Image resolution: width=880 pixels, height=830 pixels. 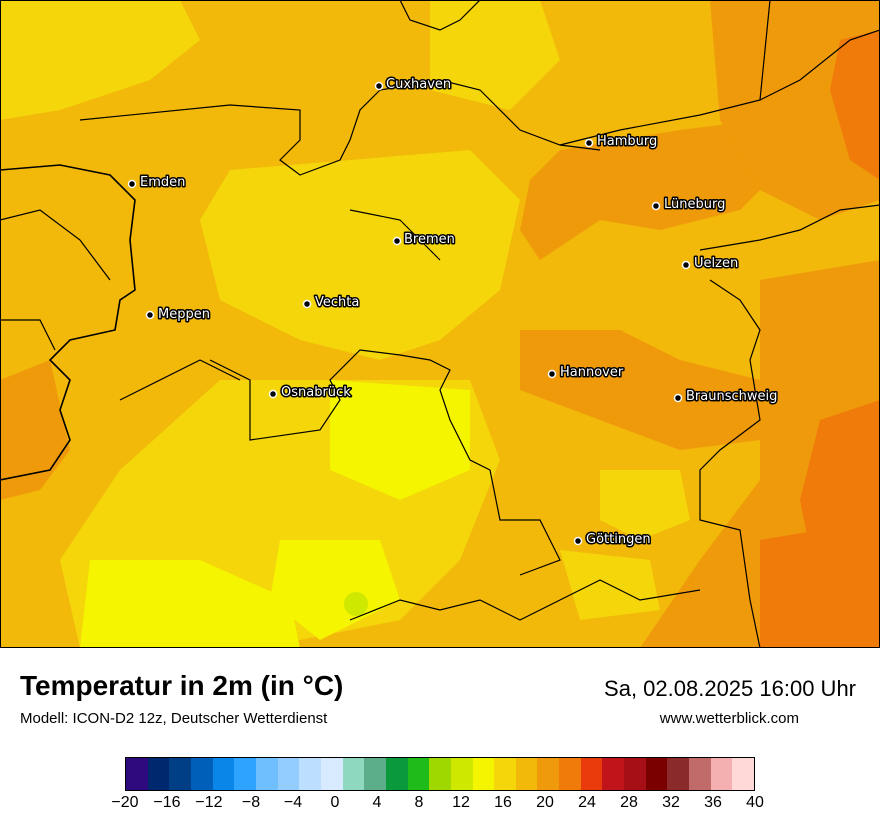 What do you see at coordinates (418, 84) in the screenshot?
I see `city-label-cuxhaven: Cuxhaven` at bounding box center [418, 84].